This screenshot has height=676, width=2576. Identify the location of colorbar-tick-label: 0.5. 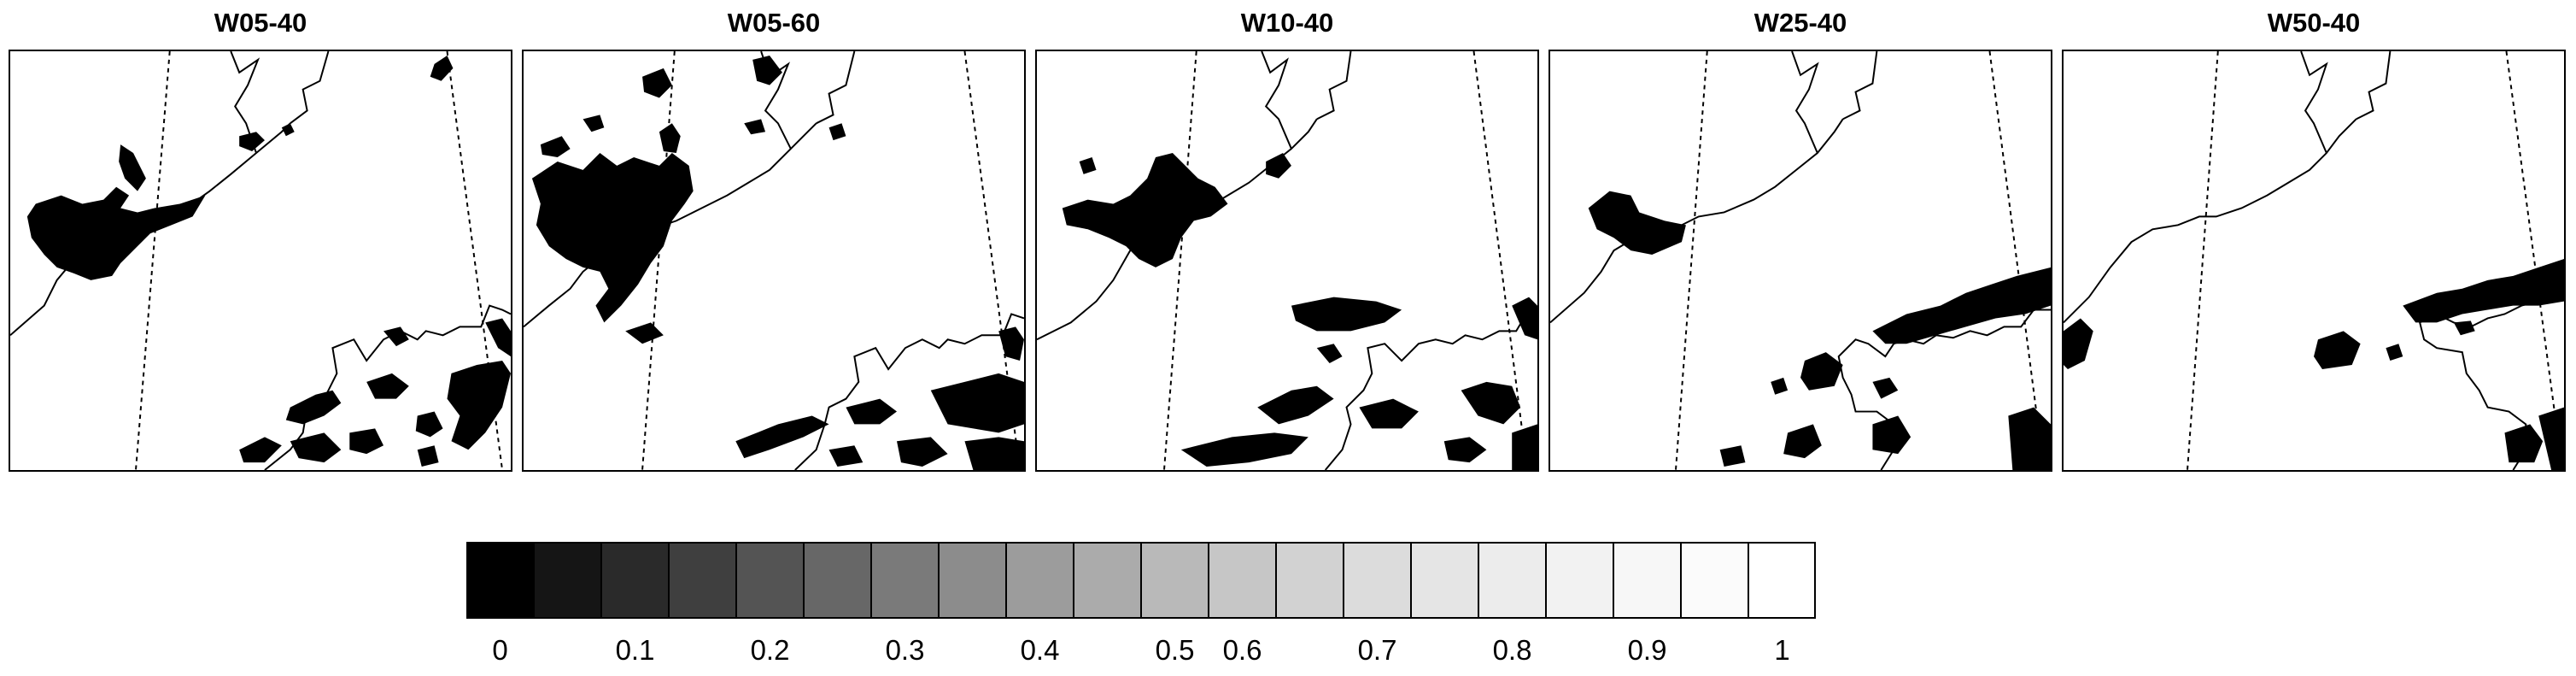
(1175, 650).